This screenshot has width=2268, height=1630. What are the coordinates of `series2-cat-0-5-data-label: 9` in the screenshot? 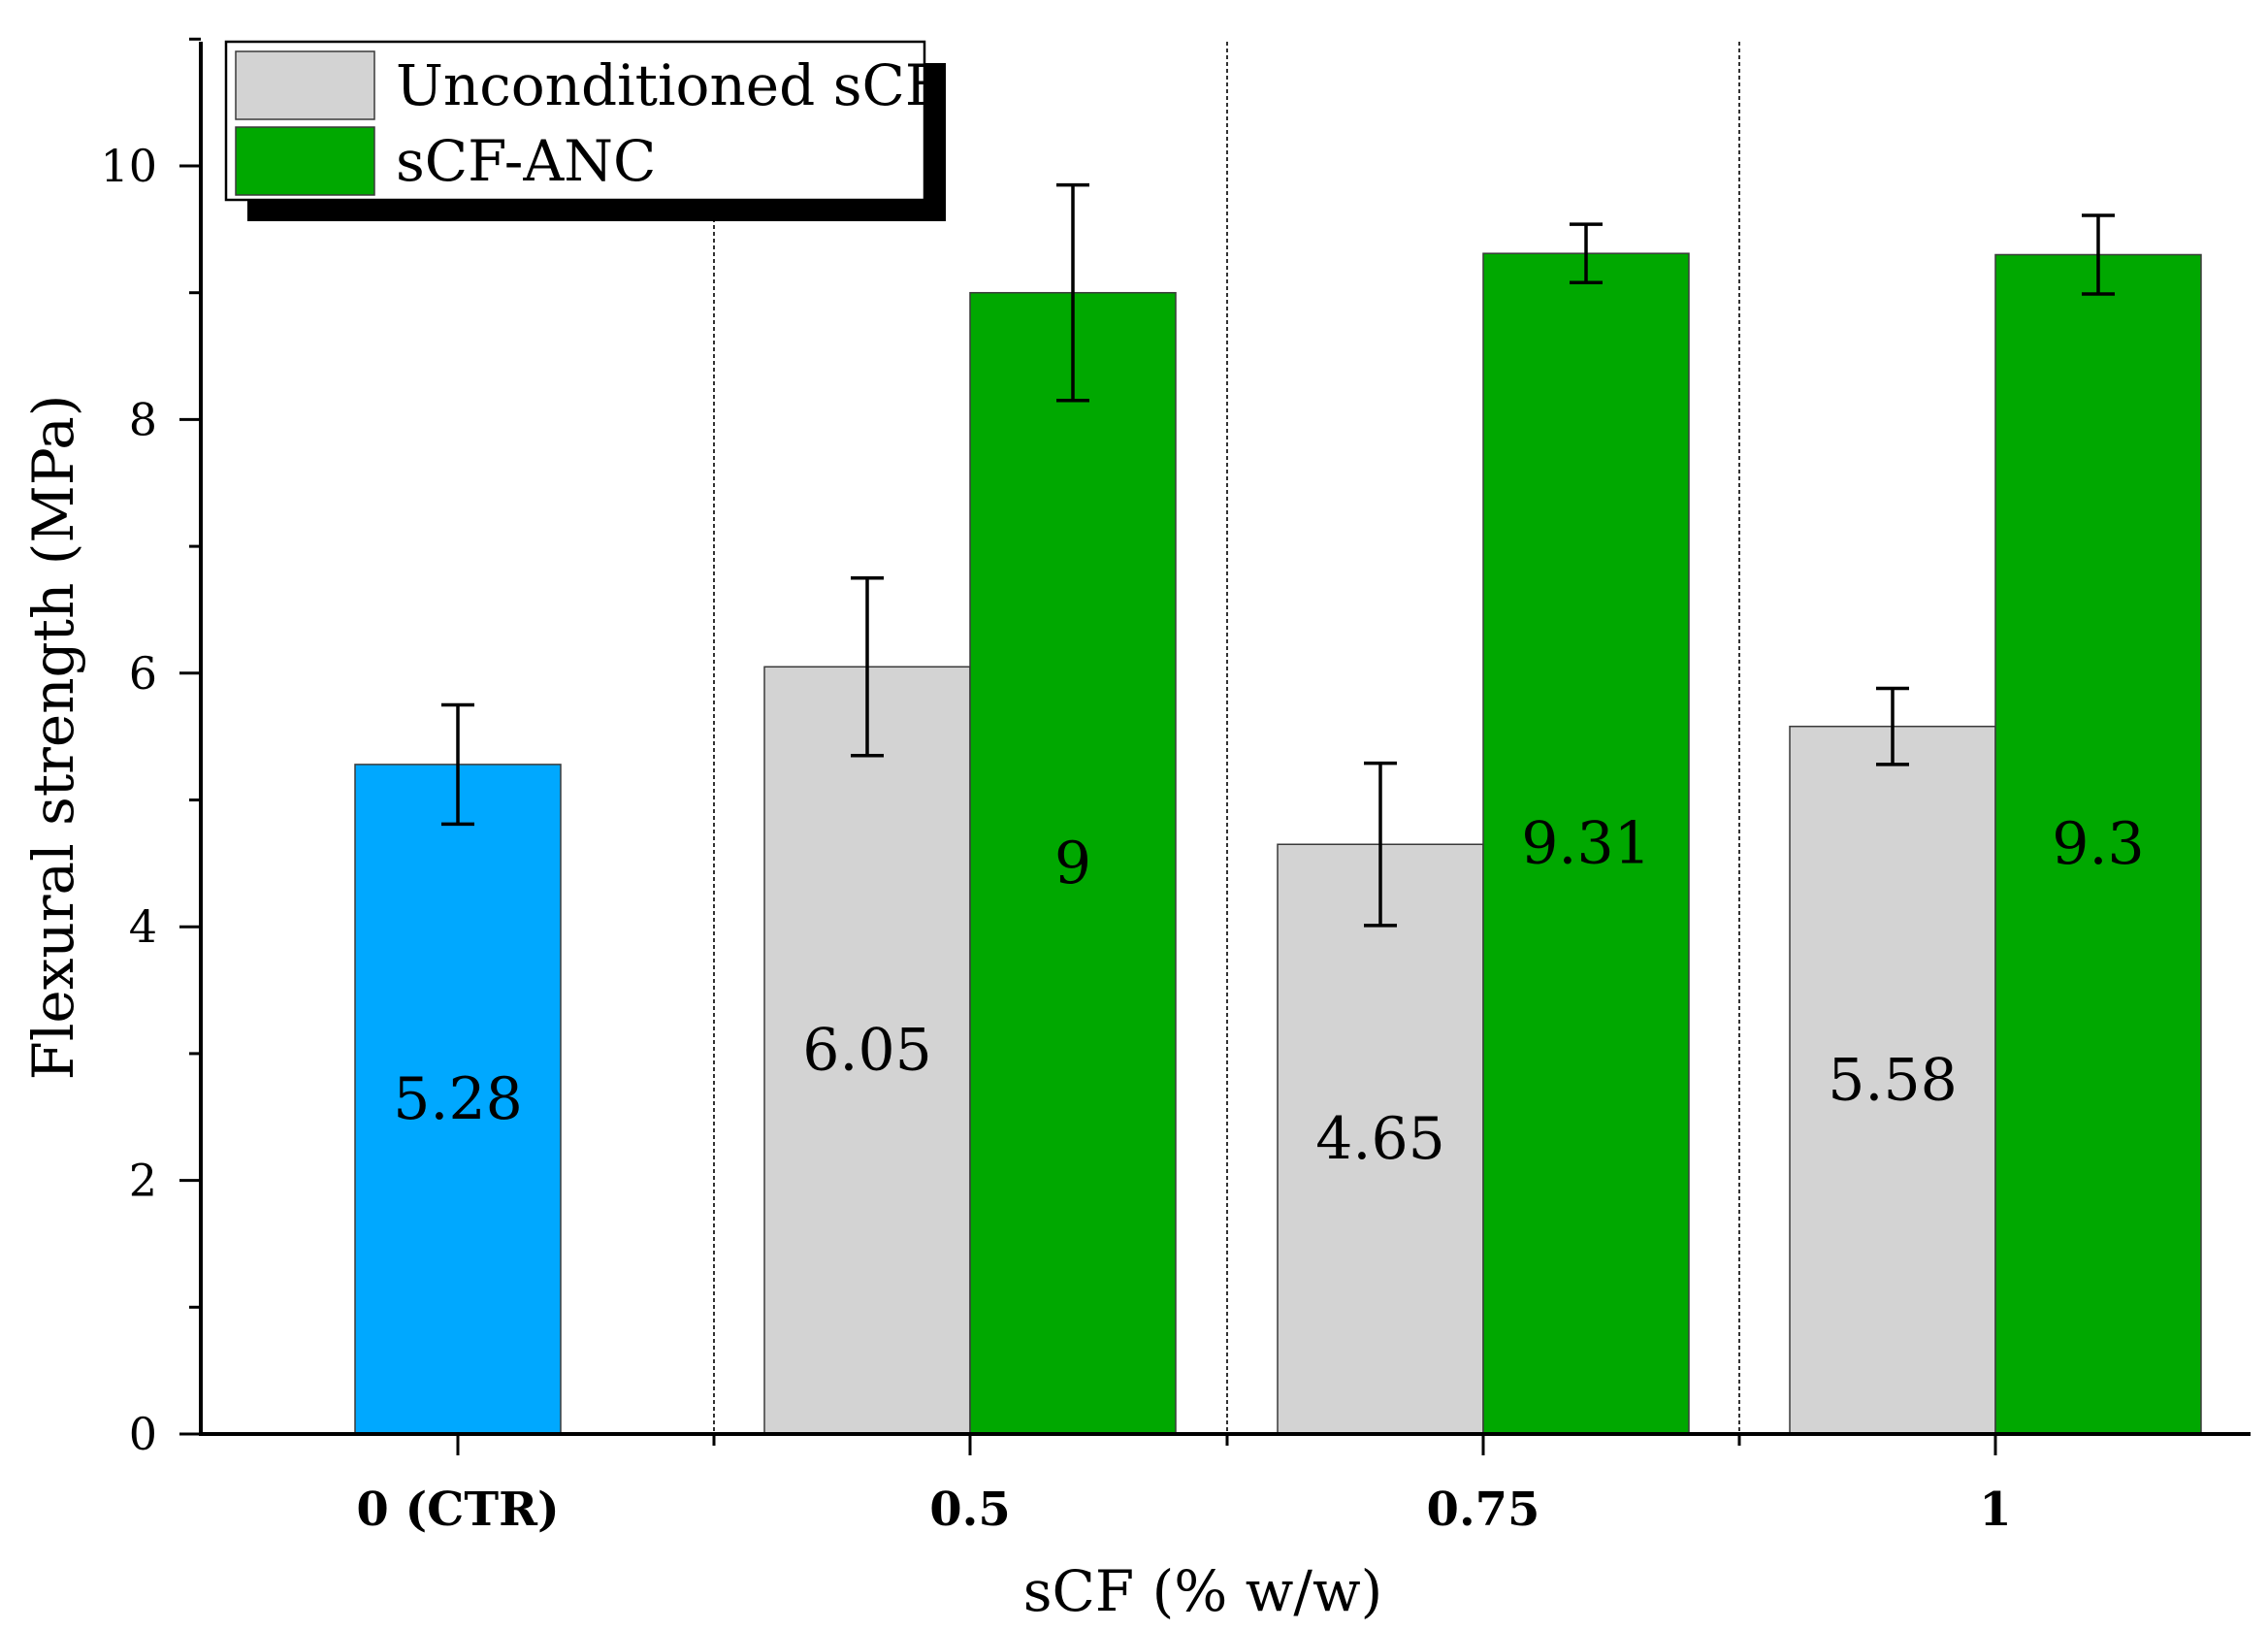 It's located at (1072, 863).